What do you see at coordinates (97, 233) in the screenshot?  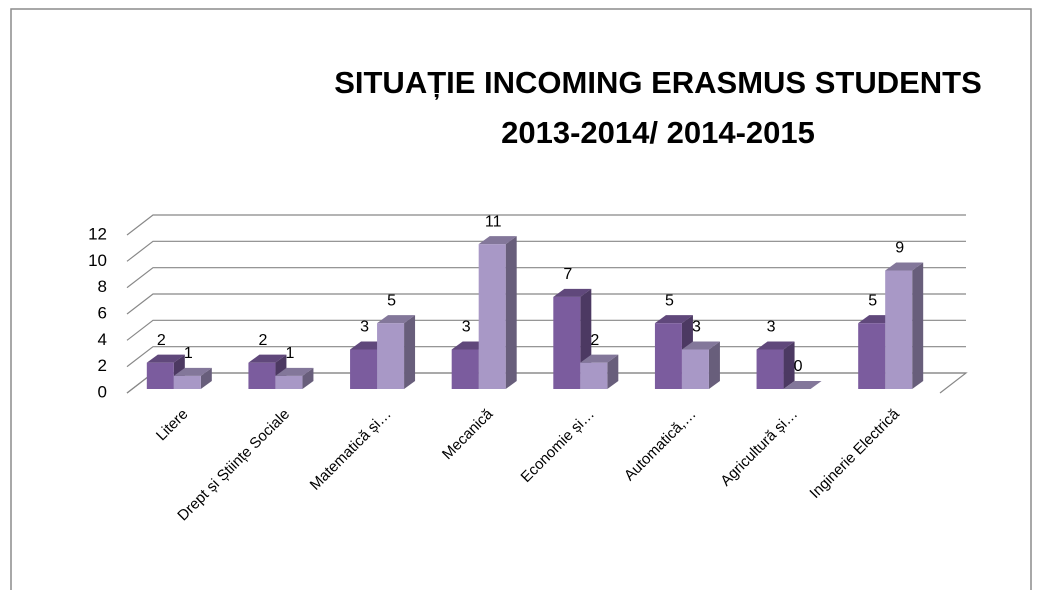 I see `y-tick-label: 12` at bounding box center [97, 233].